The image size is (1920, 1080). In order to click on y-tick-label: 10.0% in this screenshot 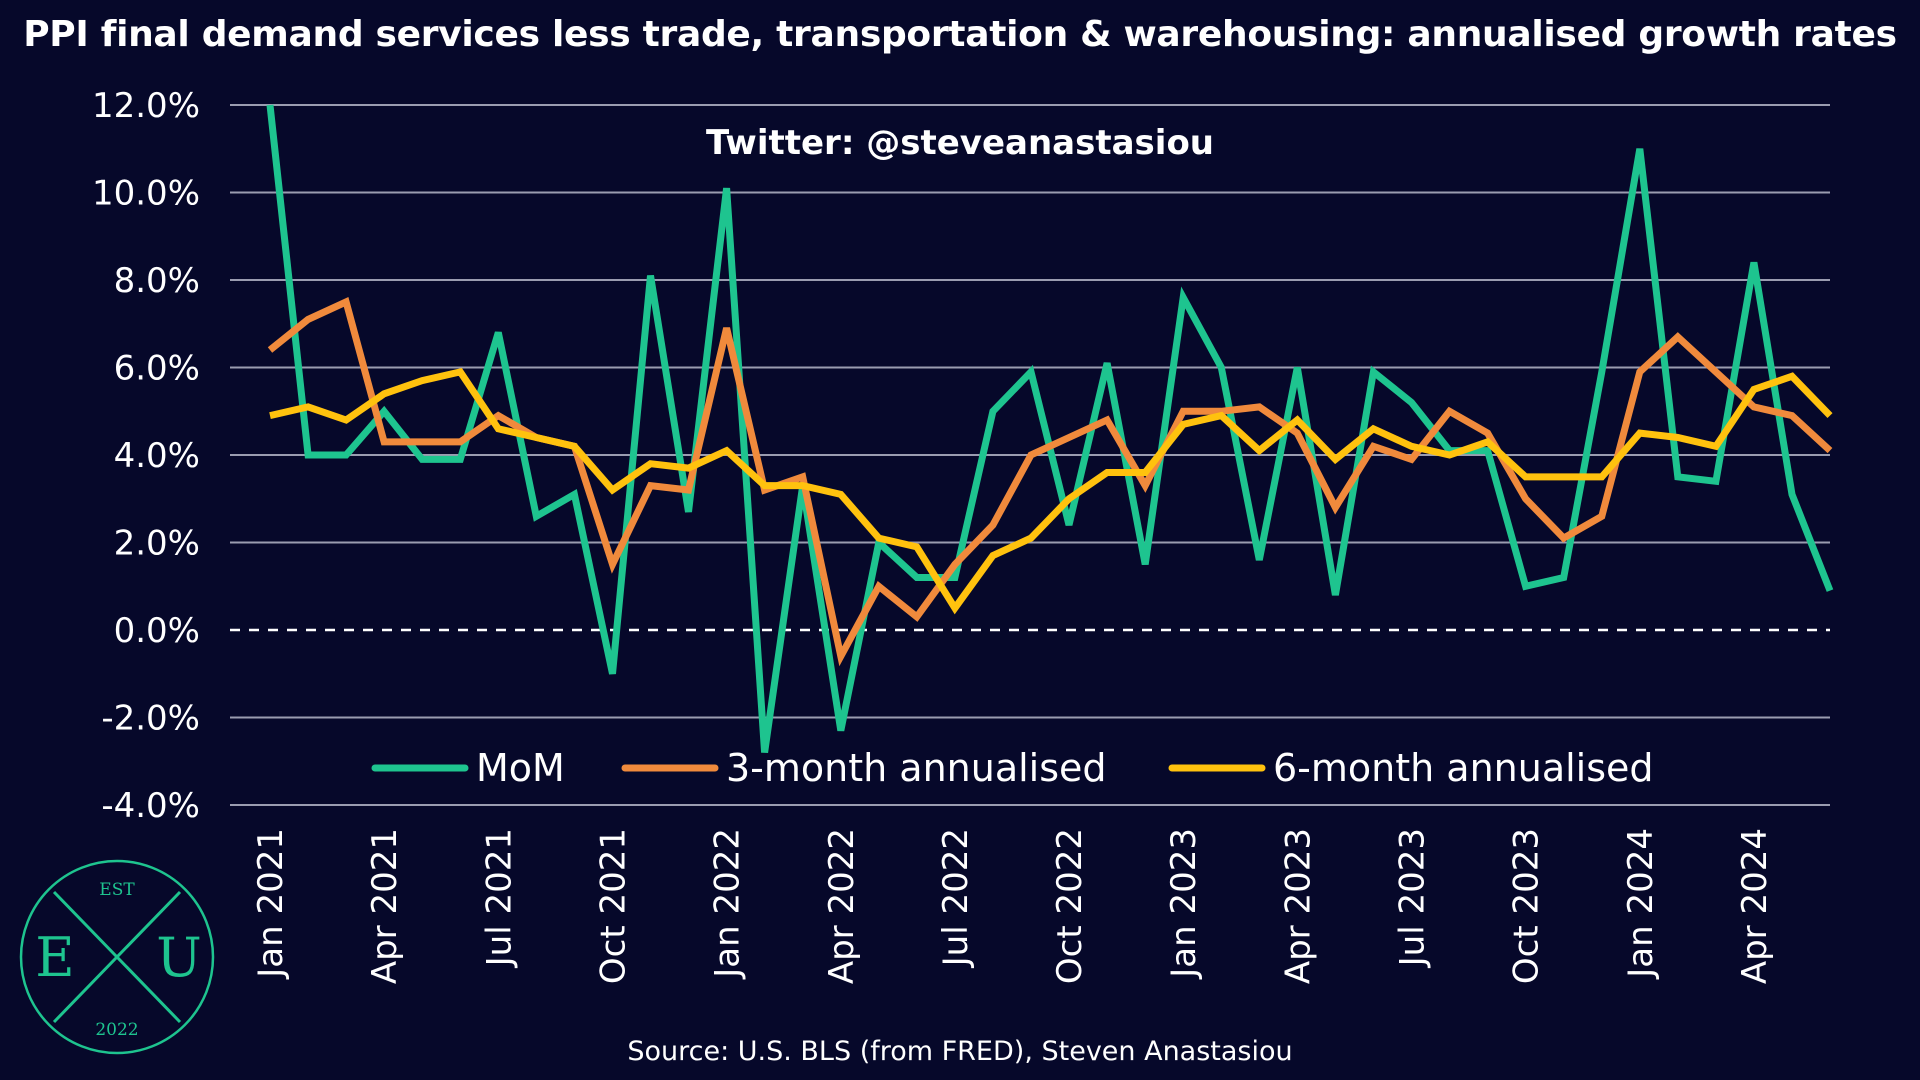, I will do `click(146, 194)`.